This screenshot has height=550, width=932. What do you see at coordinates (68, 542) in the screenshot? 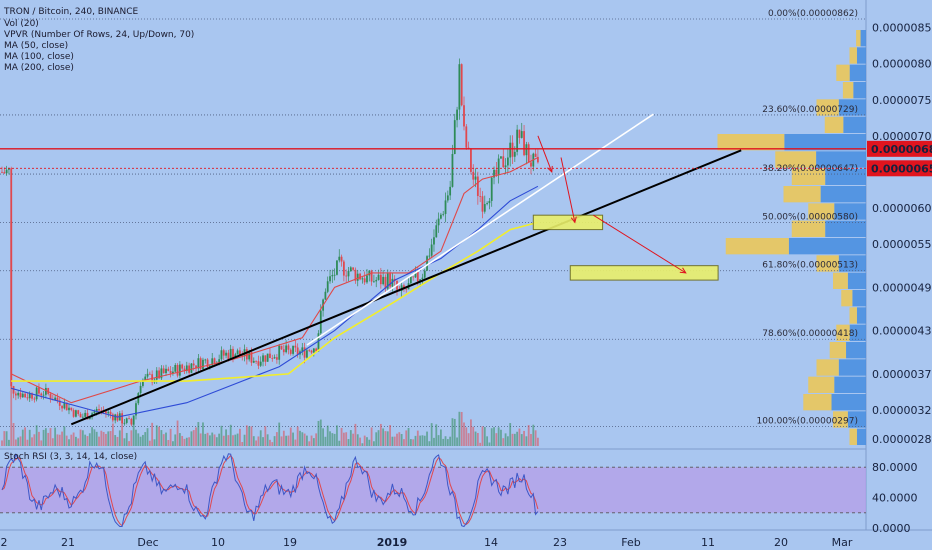
I see `x-tick-label: 21` at bounding box center [68, 542].